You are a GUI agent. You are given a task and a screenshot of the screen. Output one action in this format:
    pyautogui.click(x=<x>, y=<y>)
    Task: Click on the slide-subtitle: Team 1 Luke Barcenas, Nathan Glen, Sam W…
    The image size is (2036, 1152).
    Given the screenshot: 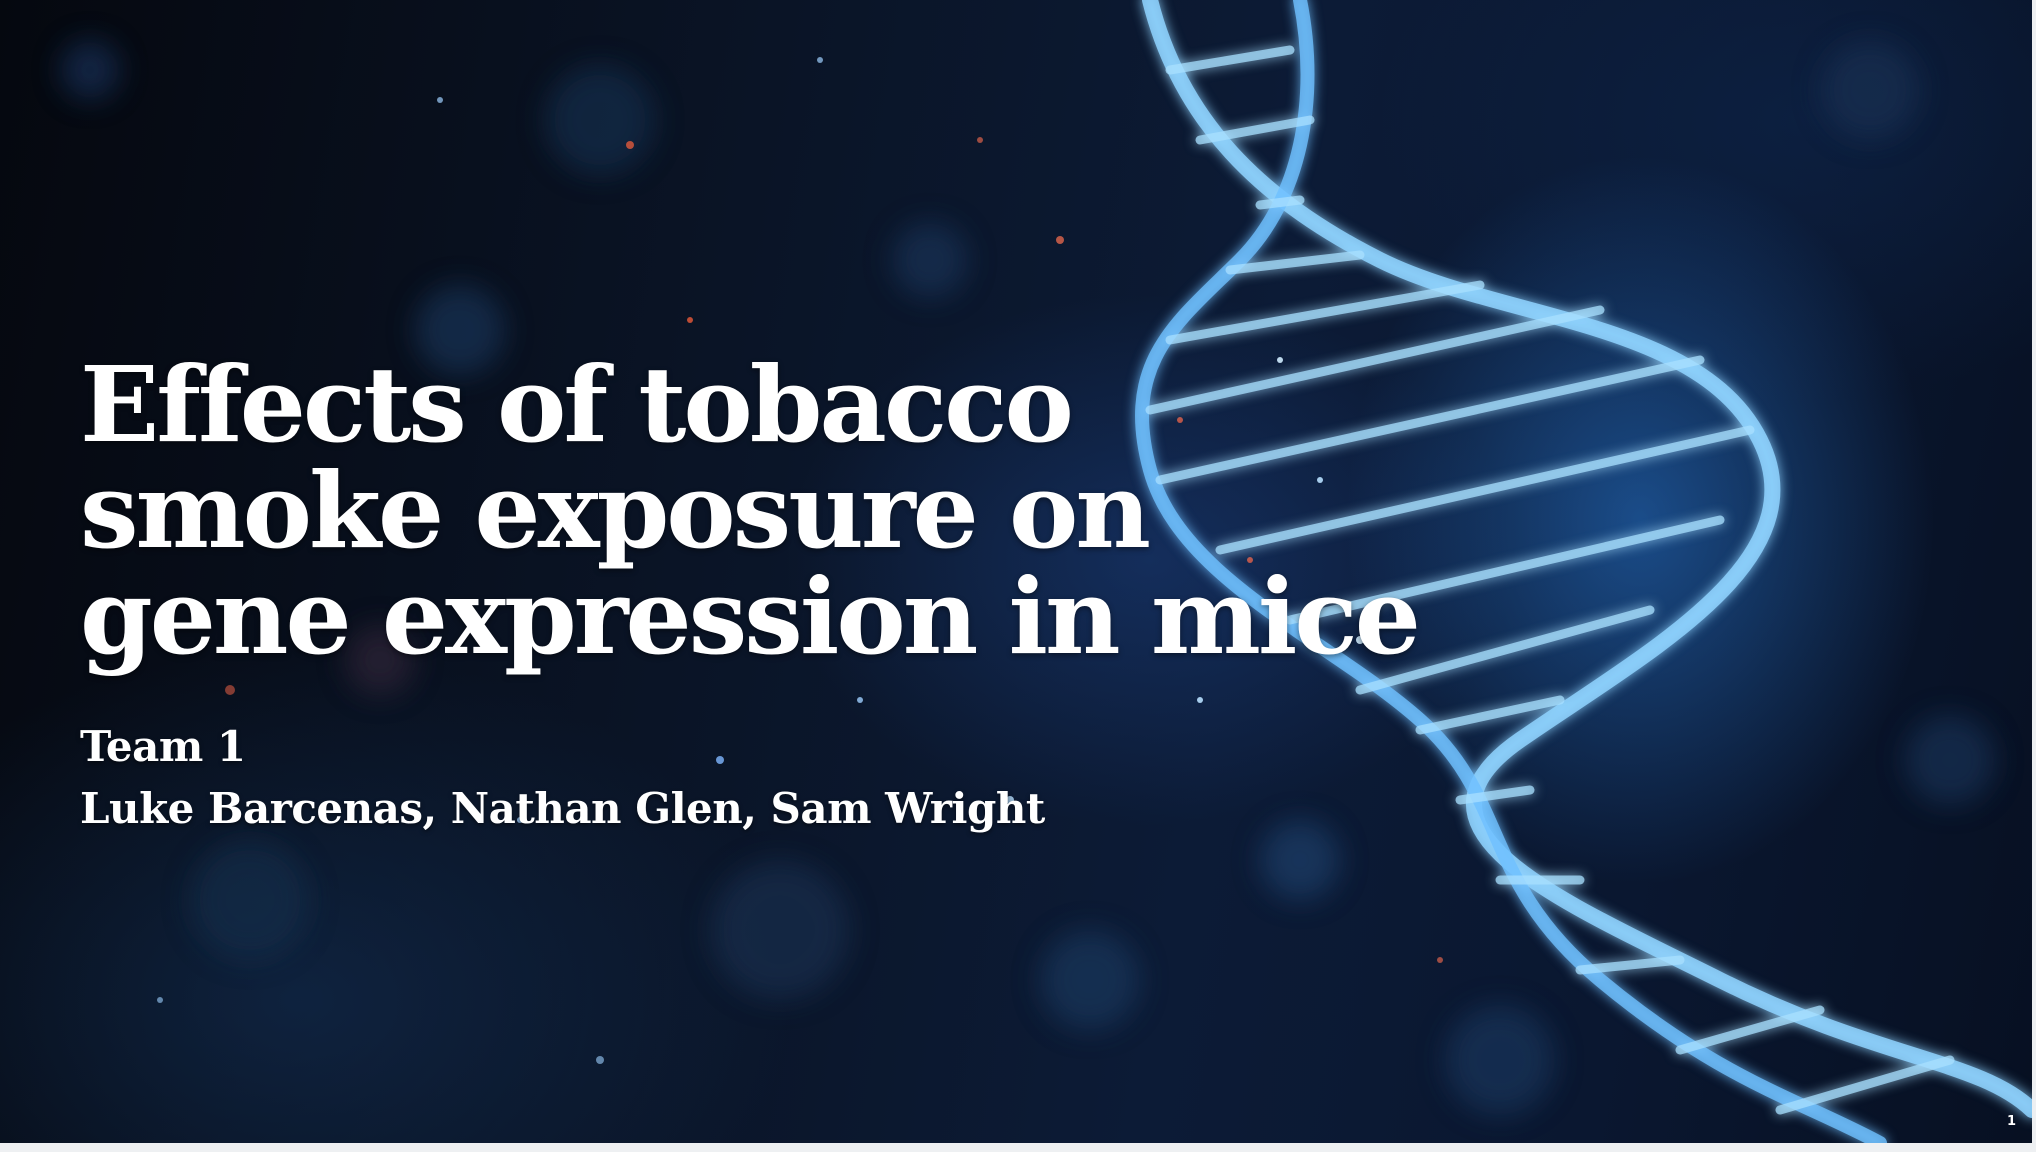 What is the action you would take?
    pyautogui.click(x=562, y=778)
    